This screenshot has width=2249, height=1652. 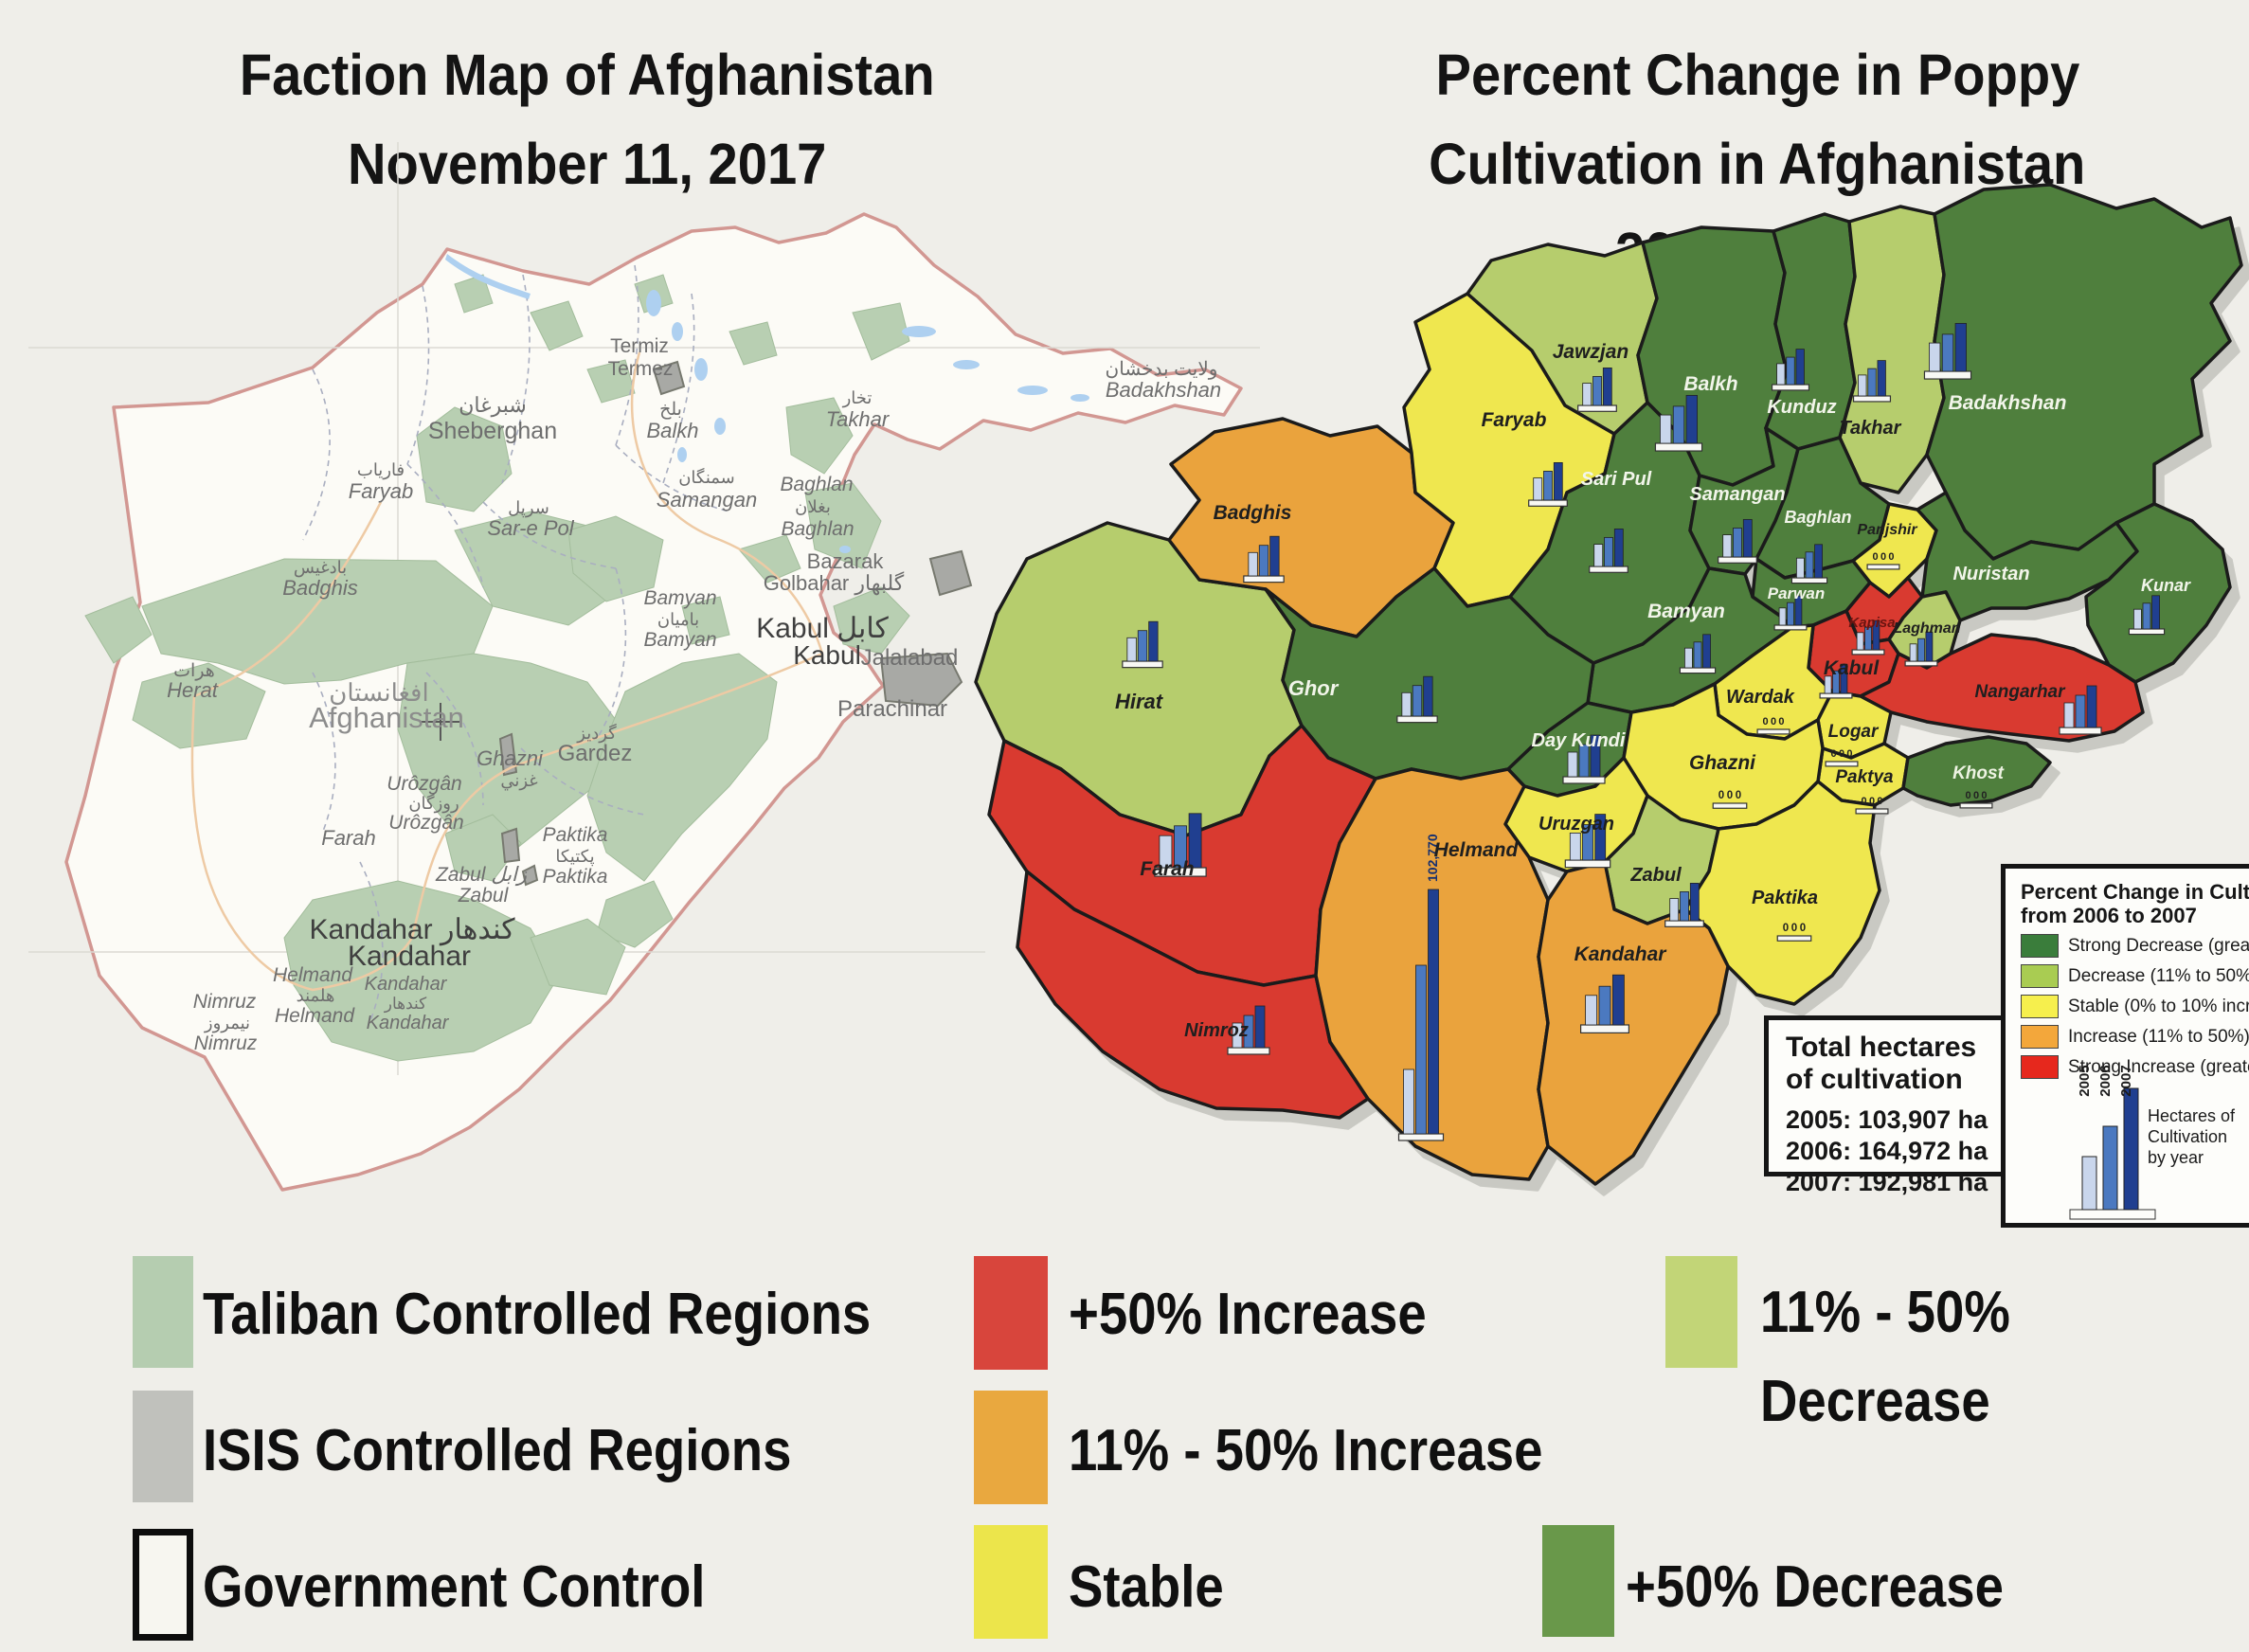 What do you see at coordinates (1591, 352) in the screenshot?
I see `map-label: Jawzjan` at bounding box center [1591, 352].